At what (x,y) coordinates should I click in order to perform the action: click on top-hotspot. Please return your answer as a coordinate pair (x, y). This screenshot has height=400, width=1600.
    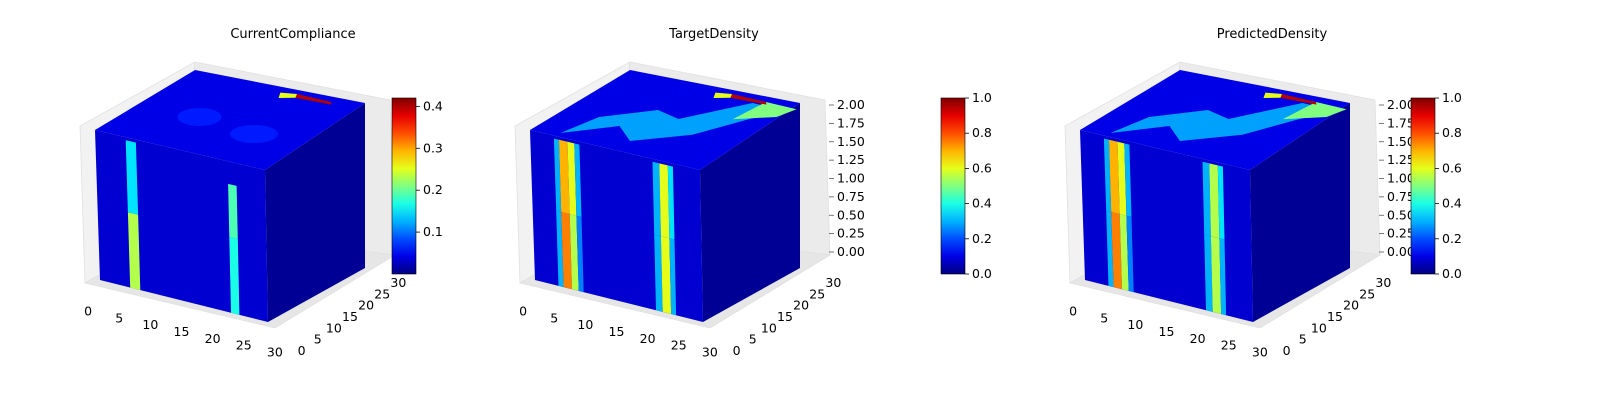
    Looking at the image, I should click on (313, 99).